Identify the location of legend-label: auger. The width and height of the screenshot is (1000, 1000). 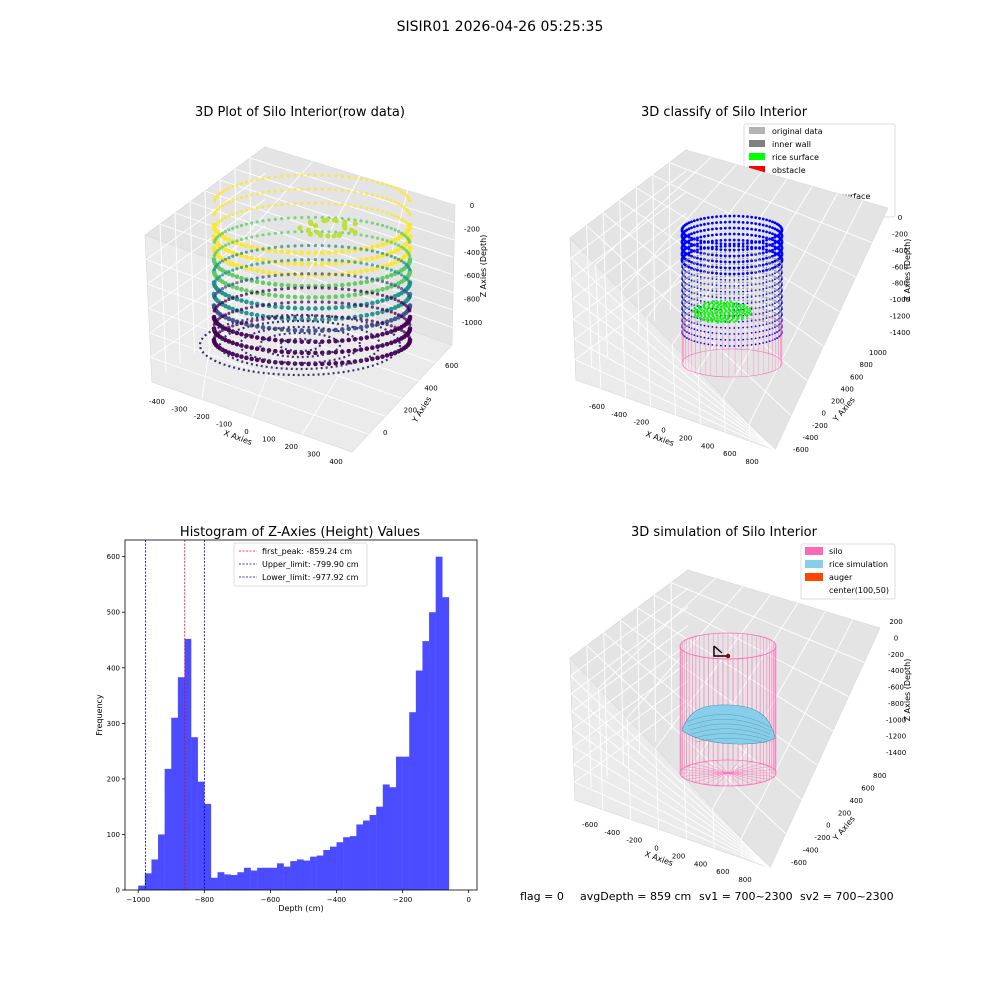
(841, 577).